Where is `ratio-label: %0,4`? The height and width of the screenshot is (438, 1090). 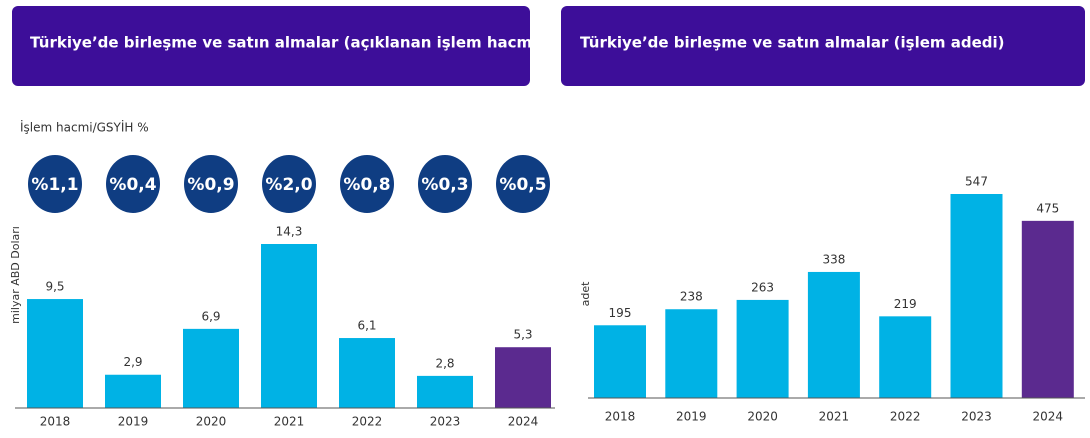 ratio-label: %0,4 is located at coordinates (132, 185).